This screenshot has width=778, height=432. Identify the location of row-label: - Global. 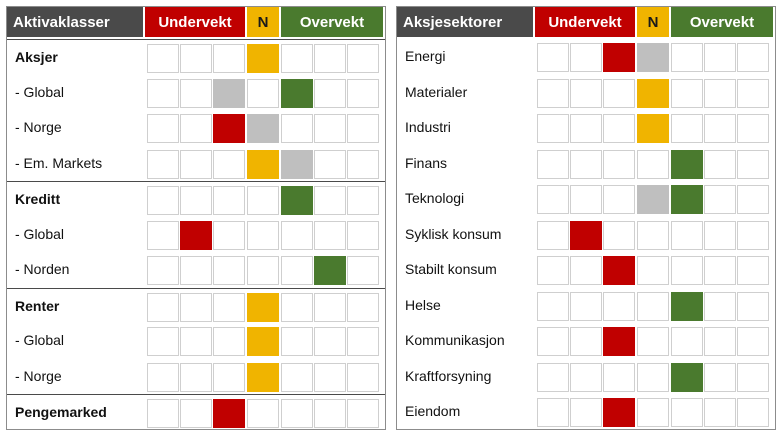
(40, 233).